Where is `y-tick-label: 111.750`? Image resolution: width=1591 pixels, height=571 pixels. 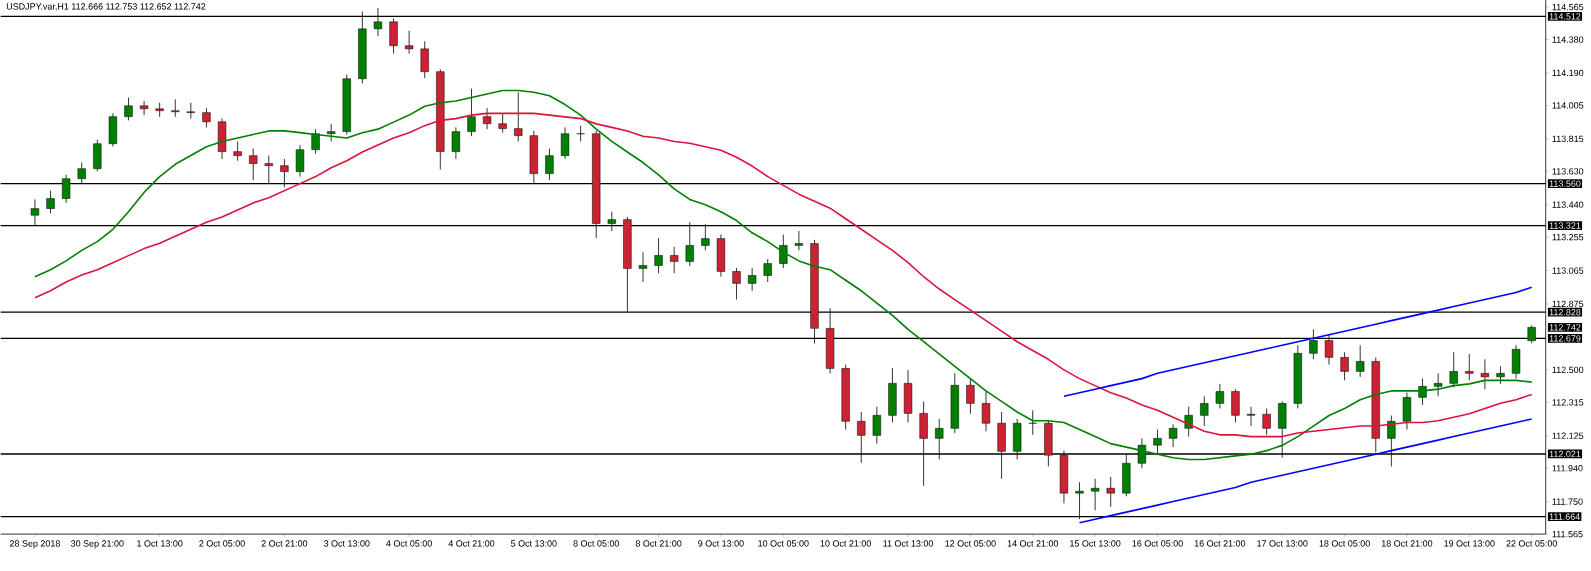
y-tick-label: 111.750 is located at coordinates (1567, 501).